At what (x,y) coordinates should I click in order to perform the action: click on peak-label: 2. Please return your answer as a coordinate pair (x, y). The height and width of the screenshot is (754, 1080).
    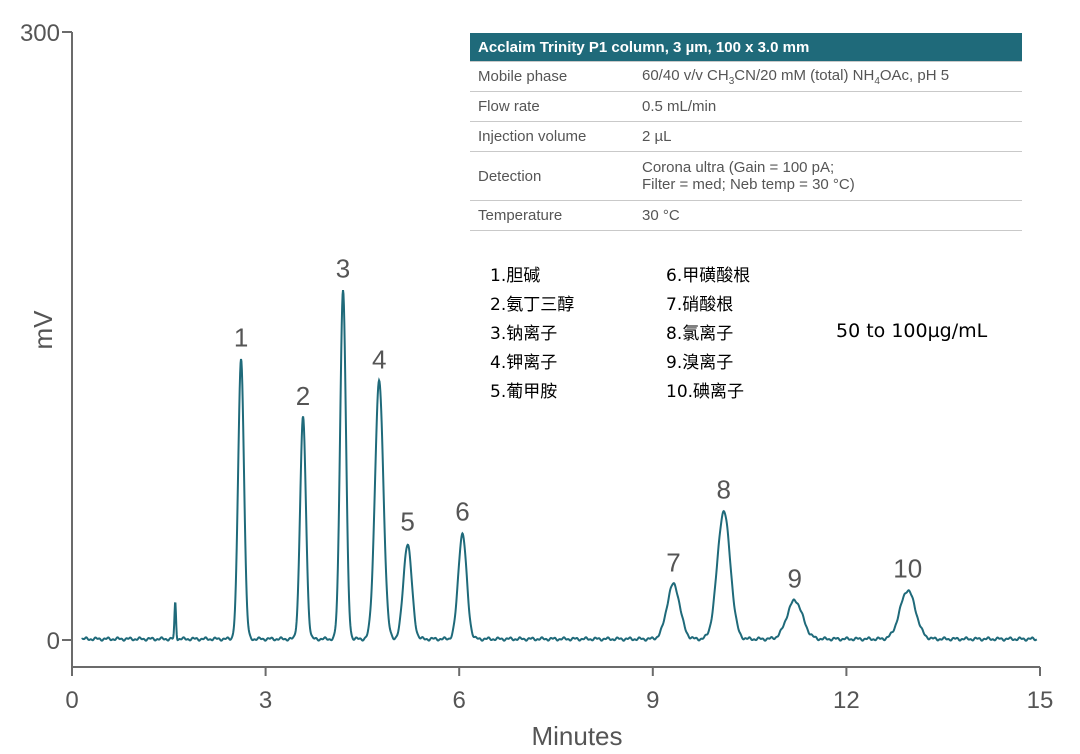
    Looking at the image, I should click on (303, 396).